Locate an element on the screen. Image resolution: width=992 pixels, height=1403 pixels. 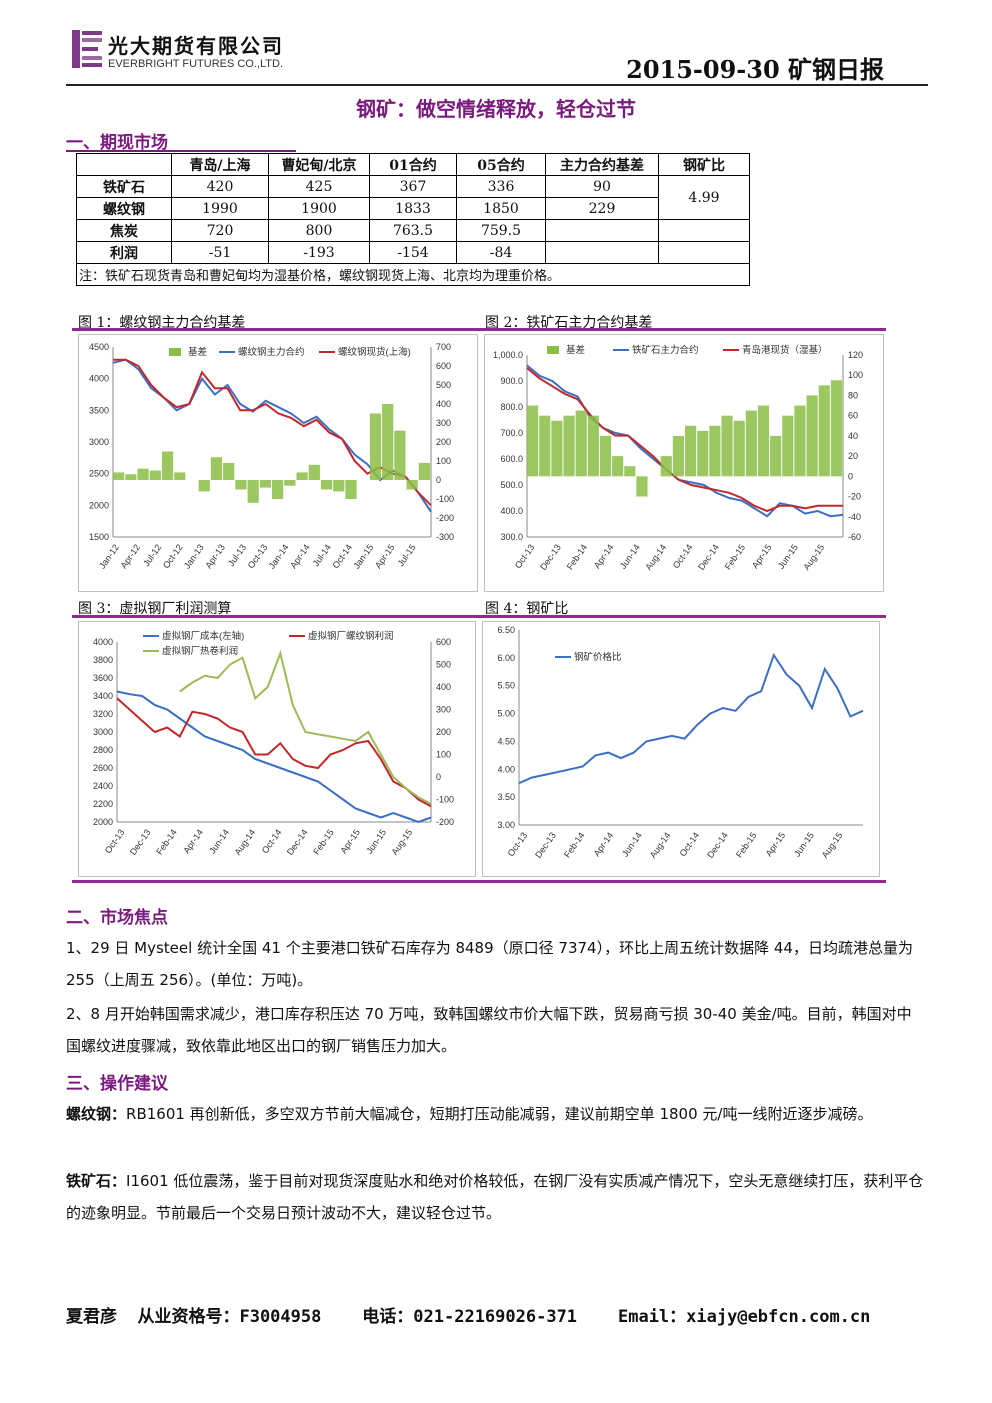
y-tick-label: 3.00 is located at coordinates (506, 825).